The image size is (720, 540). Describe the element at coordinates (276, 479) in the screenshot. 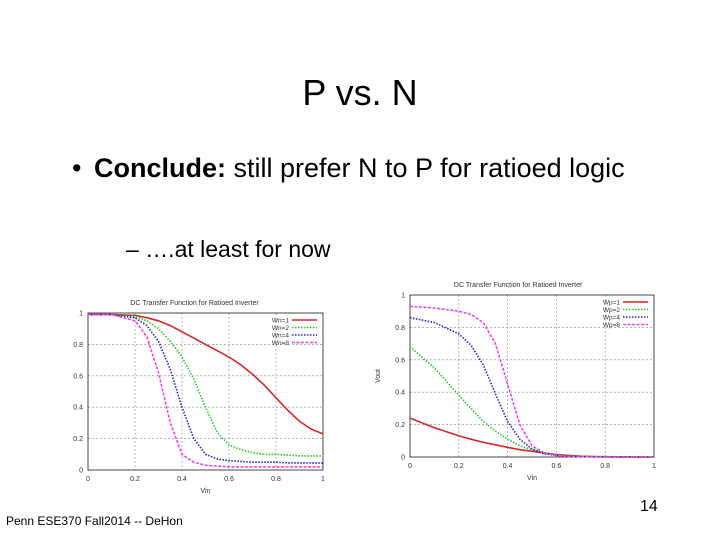

I see `n-chart-xtick-label: 0.8` at that location.